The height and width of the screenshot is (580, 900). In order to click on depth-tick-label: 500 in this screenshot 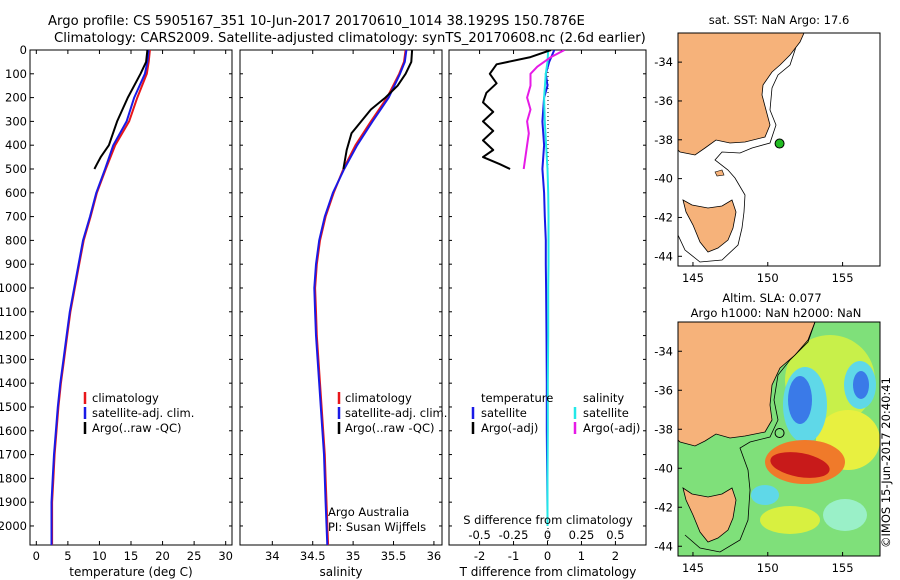, I will do `click(16, 169)`.